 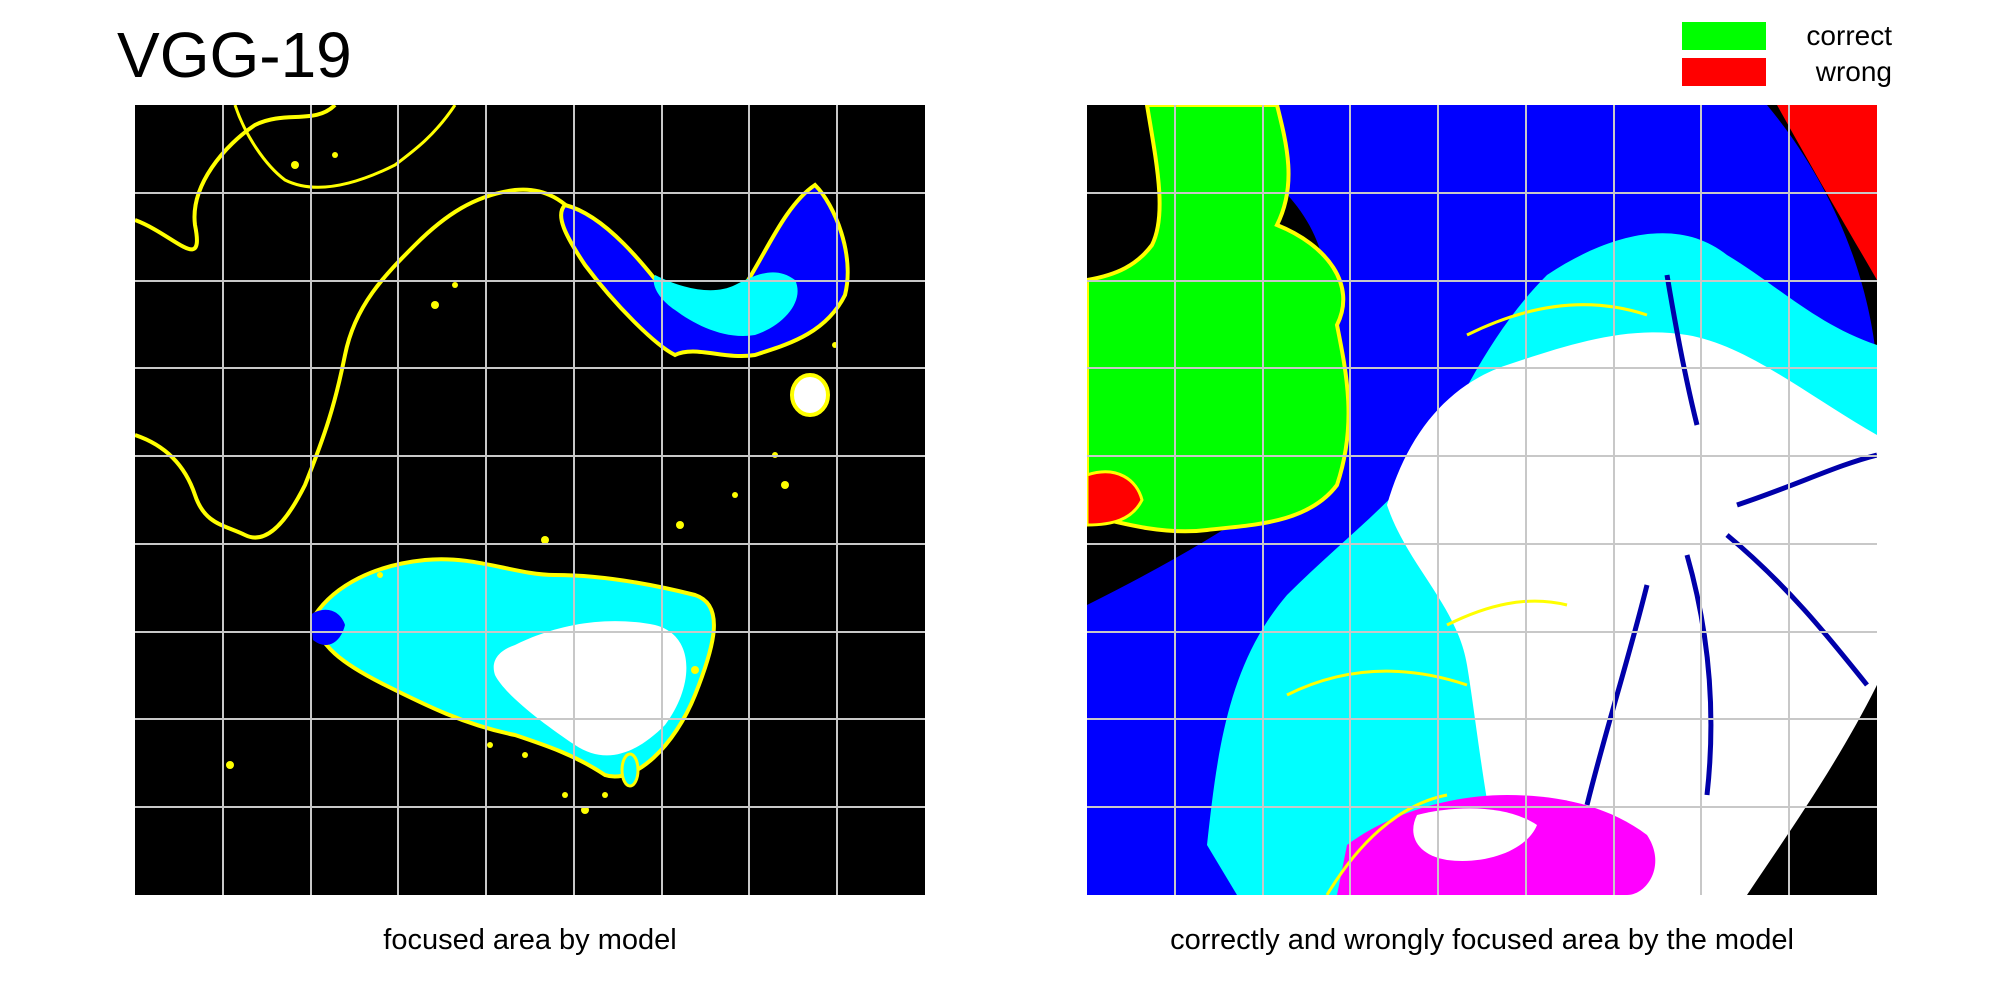 What do you see at coordinates (234, 55) in the screenshot?
I see `figure-title: VGG-19` at bounding box center [234, 55].